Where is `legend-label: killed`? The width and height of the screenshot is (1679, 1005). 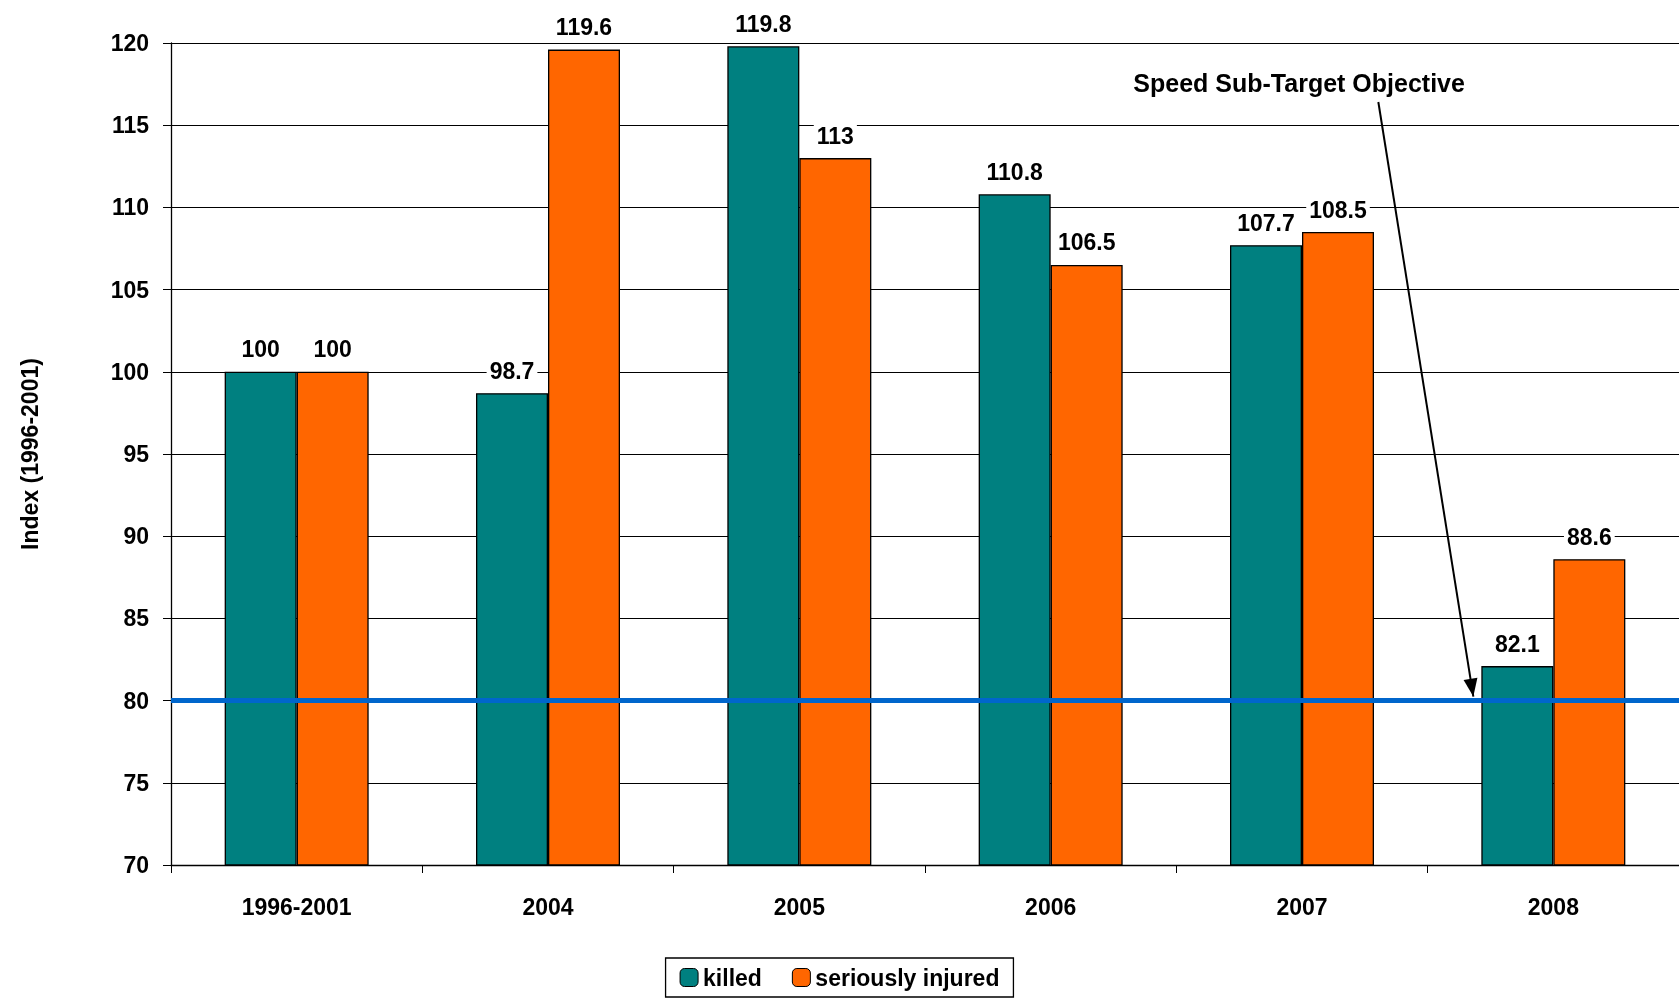 legend-label: killed is located at coordinates (732, 977).